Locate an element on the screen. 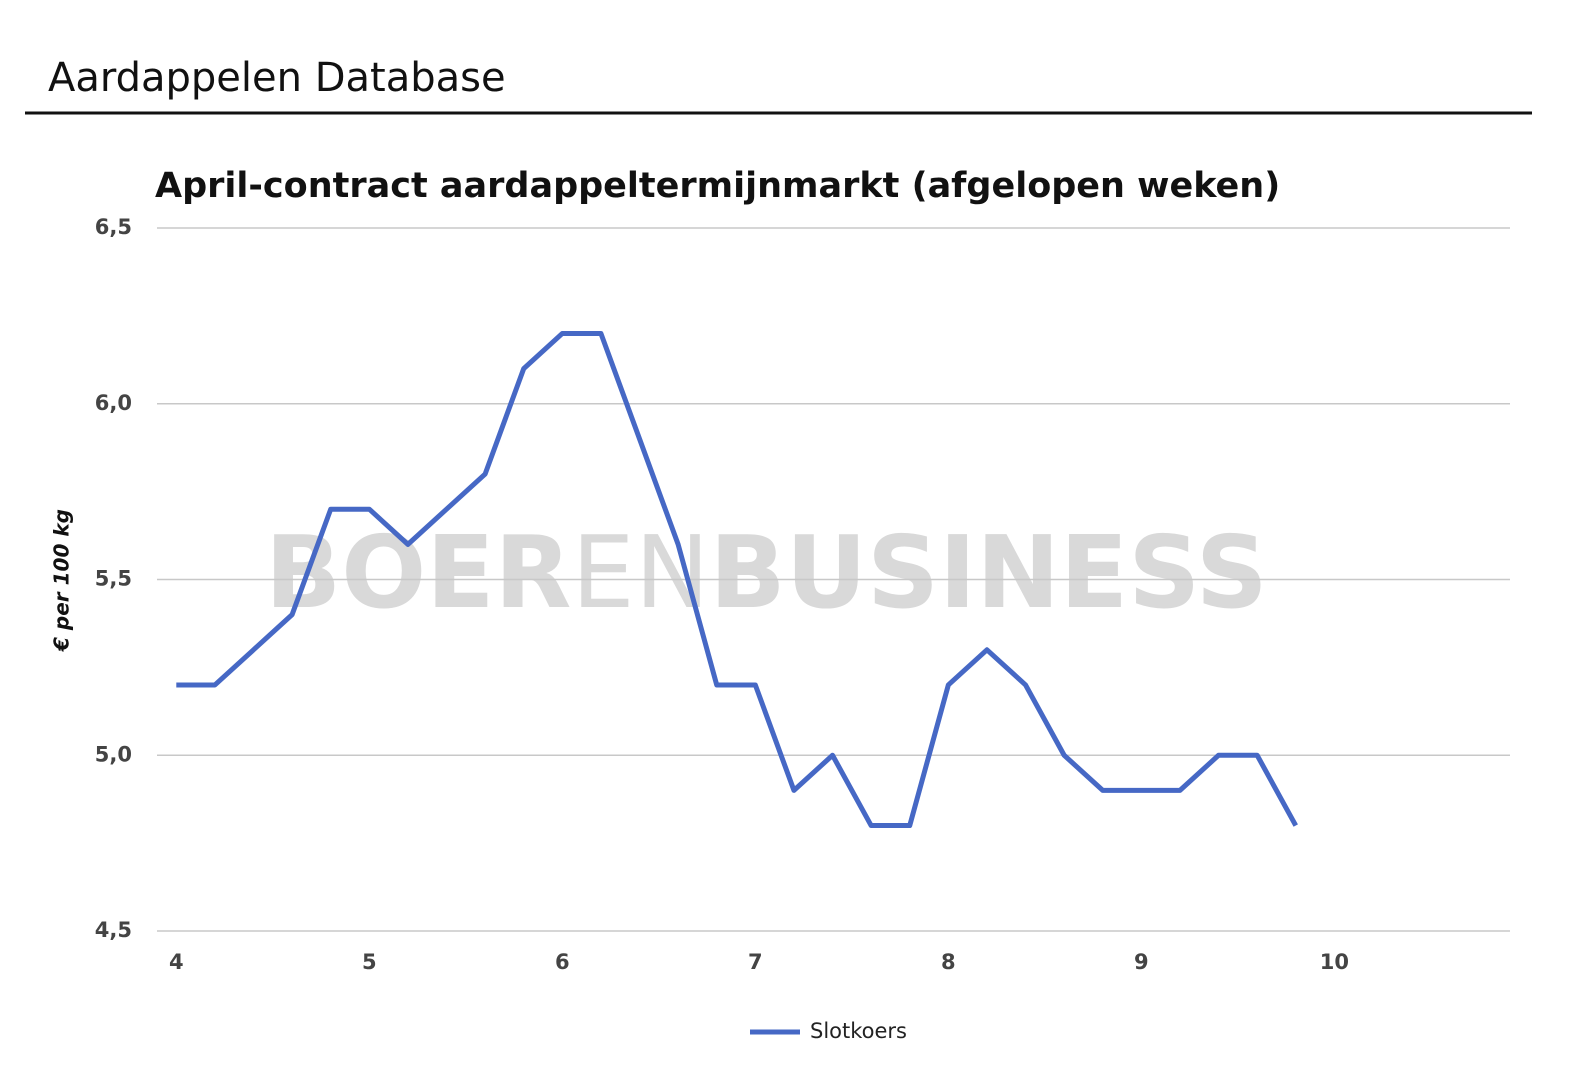 This screenshot has width=1578, height=1090. watermark-text: BOERENBUSINESS is located at coordinates (766, 572).